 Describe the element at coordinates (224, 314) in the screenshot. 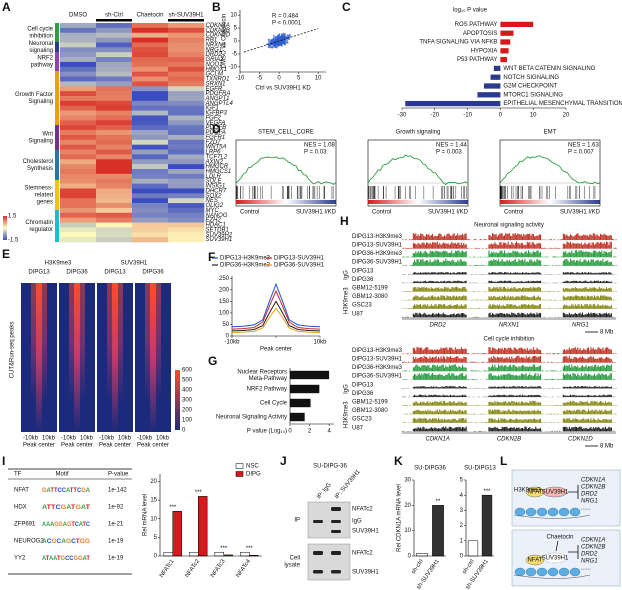

I see `y-tick-label: 100` at that location.